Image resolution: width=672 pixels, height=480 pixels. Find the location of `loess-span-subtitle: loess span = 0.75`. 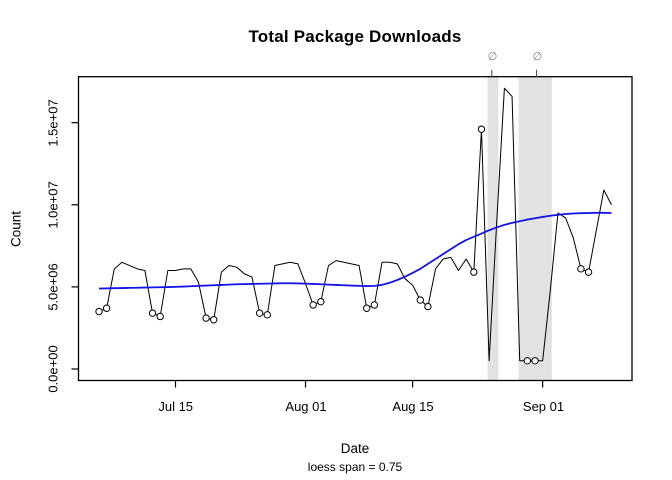

loess-span-subtitle: loess span = 0.75 is located at coordinates (355, 467).